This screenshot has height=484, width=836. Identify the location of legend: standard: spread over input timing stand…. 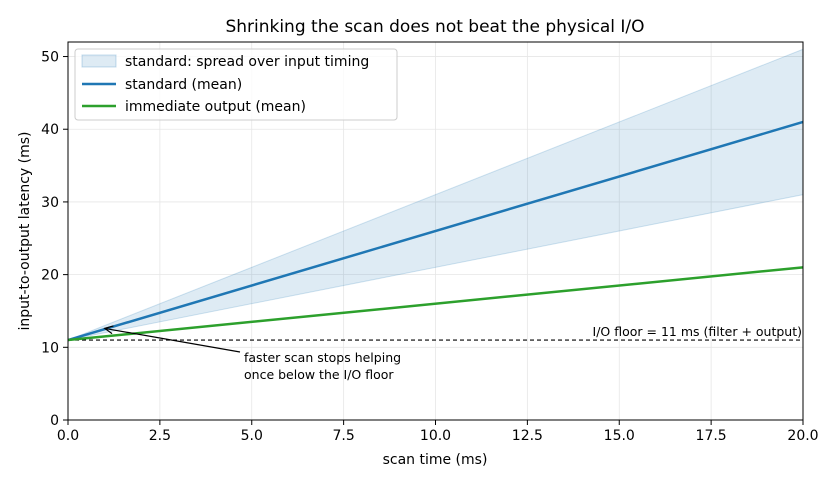
(236, 84).